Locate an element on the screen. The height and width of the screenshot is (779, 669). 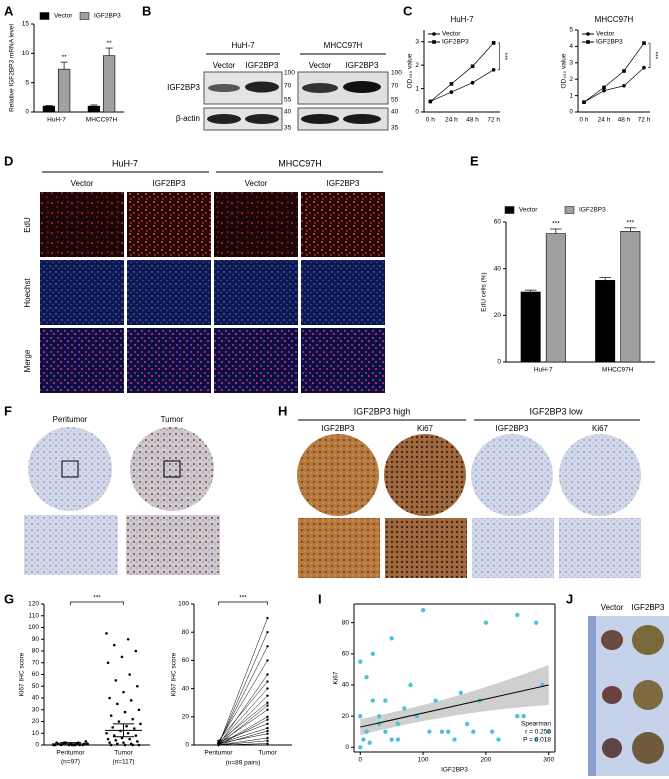
cell-line: MHCC97H is located at coordinates (300, 163).